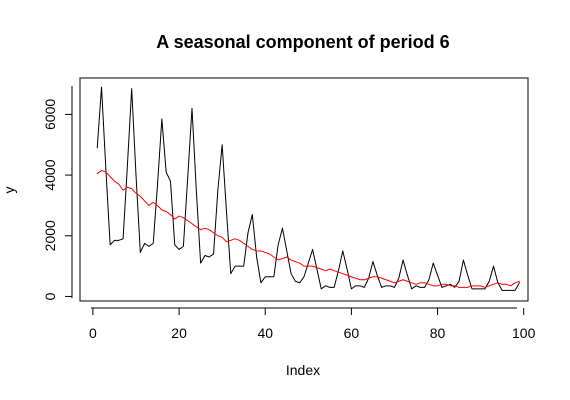 The width and height of the screenshot is (570, 400). I want to click on x-tick-label: 20, so click(179, 333).